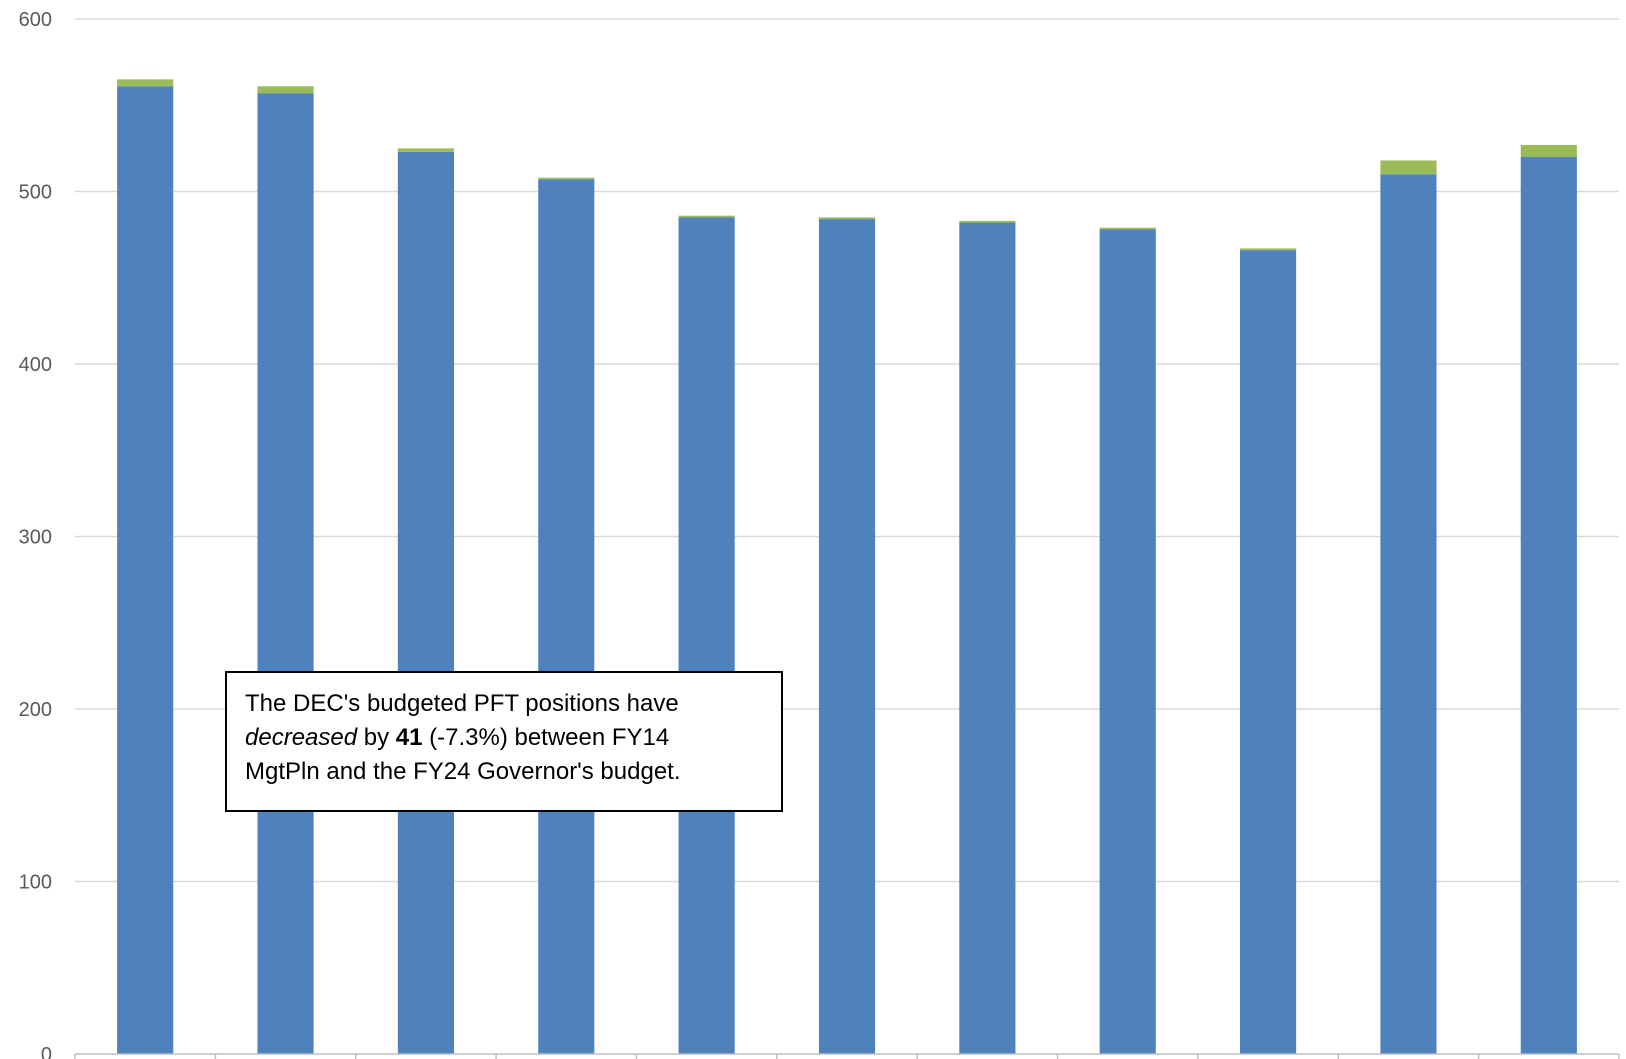 This screenshot has width=1626, height=1059. What do you see at coordinates (376, 737) in the screenshot?
I see `annotation-by: by` at bounding box center [376, 737].